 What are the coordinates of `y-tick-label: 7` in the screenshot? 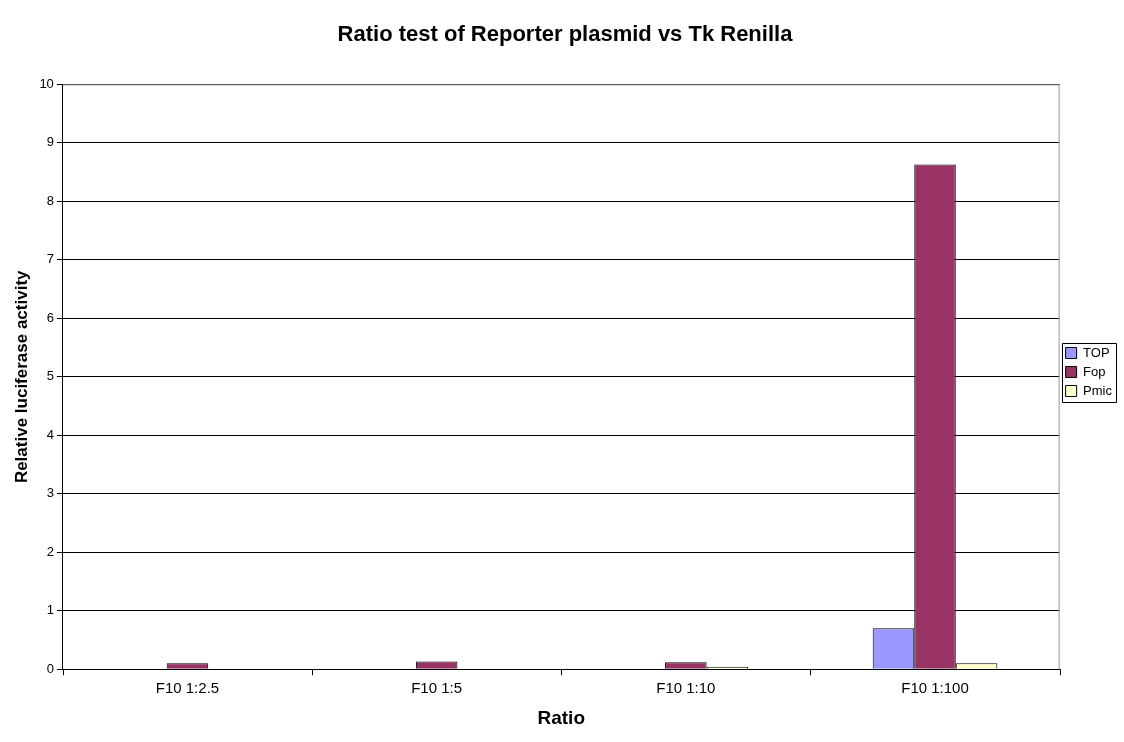 It's located at (50, 259).